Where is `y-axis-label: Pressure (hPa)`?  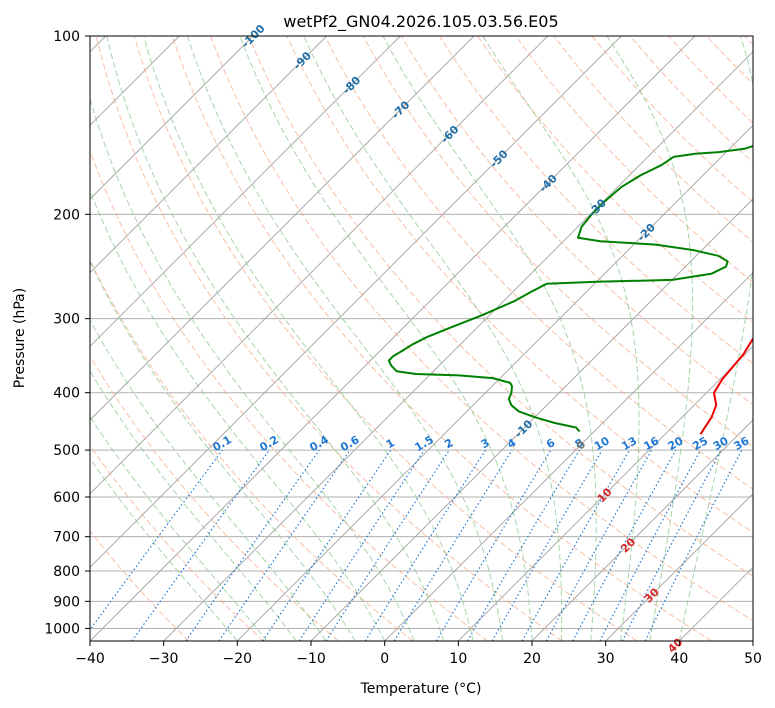
y-axis-label: Pressure (hPa) is located at coordinates (20, 338).